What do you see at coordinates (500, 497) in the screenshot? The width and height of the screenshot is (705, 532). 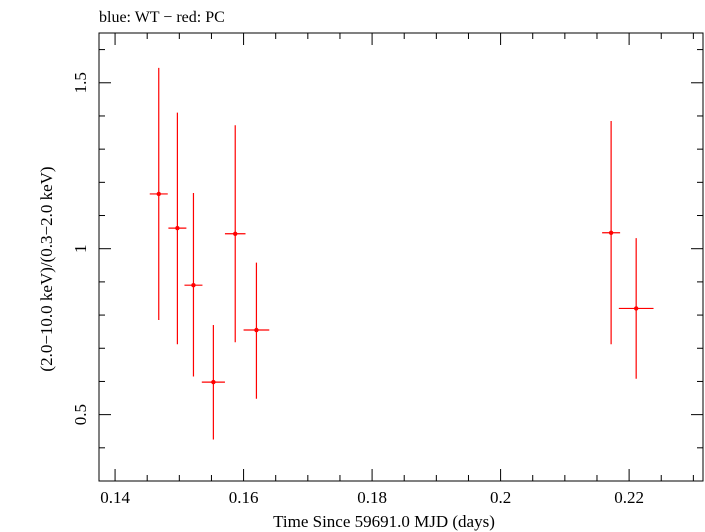 I see `x-tick-label: 0.2` at bounding box center [500, 497].